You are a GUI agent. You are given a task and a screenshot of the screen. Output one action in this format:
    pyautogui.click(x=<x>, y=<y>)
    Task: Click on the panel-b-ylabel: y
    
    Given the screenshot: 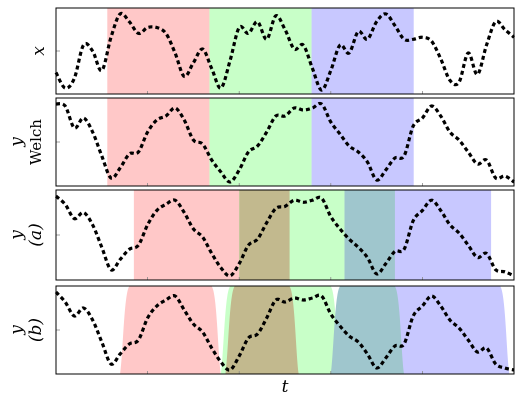 What is the action you would take?
    pyautogui.click(x=17, y=330)
    